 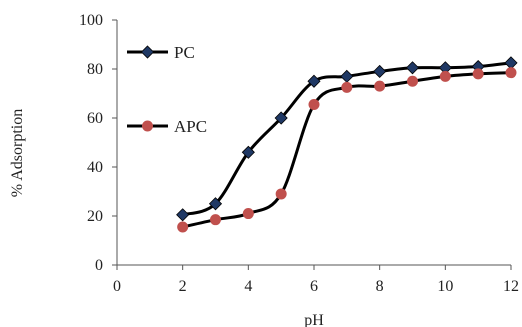 What do you see at coordinates (184, 52) in the screenshot?
I see `legend-label-pc: PC` at bounding box center [184, 52].